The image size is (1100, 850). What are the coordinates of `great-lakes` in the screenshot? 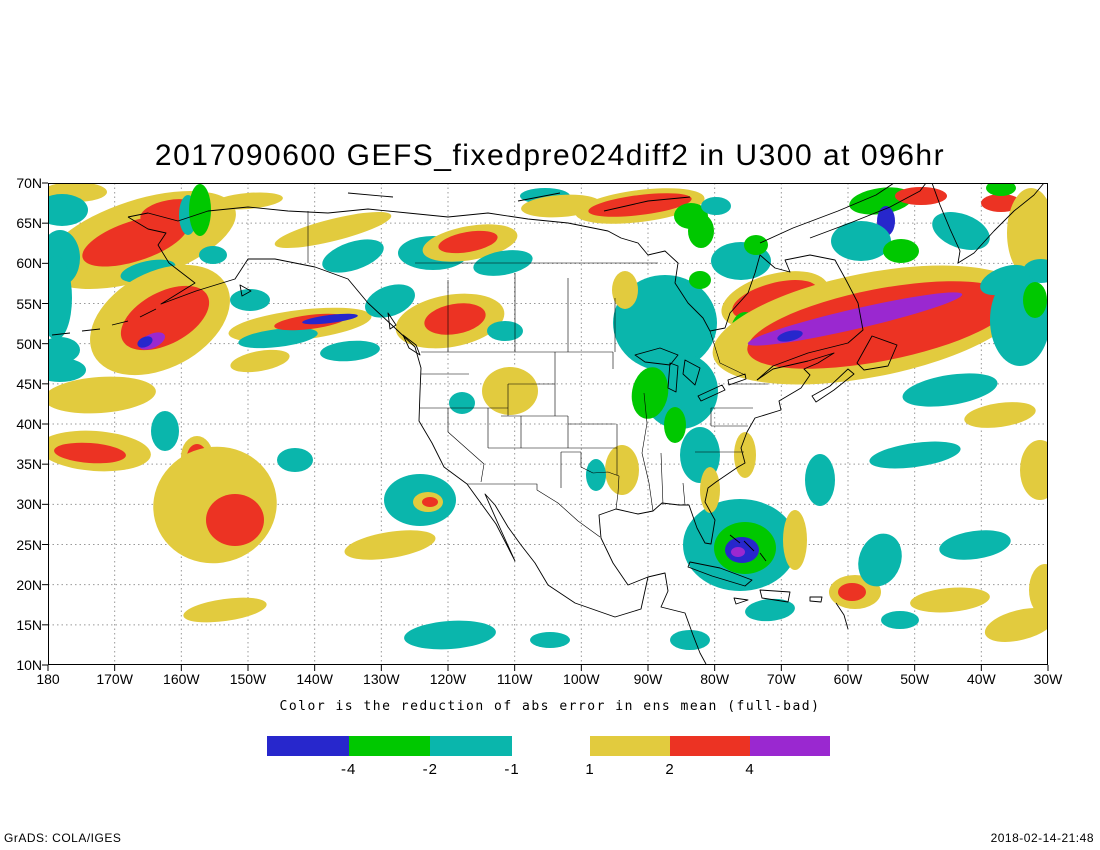 It's located at (690, 374).